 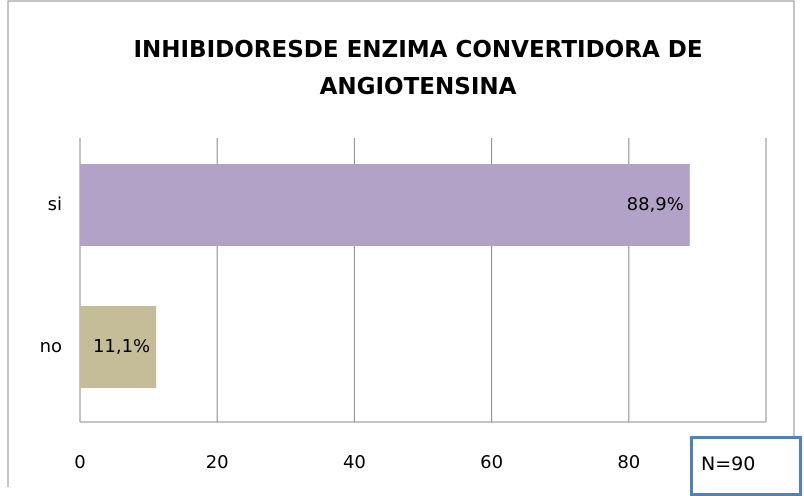 What do you see at coordinates (655, 204) in the screenshot?
I see `data-label: 88,9%` at bounding box center [655, 204].